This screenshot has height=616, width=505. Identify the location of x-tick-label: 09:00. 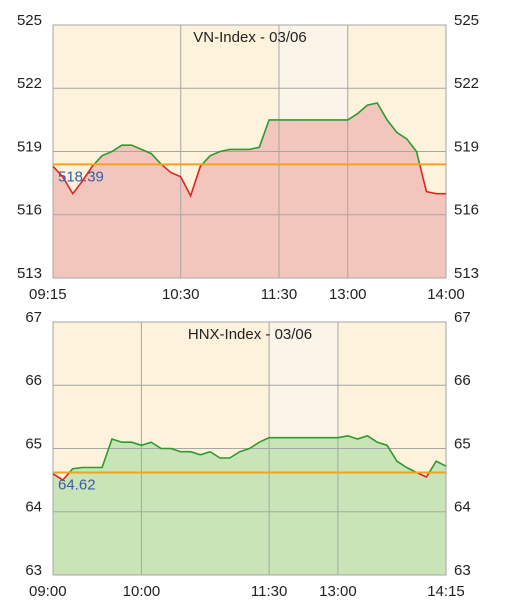
(48, 591).